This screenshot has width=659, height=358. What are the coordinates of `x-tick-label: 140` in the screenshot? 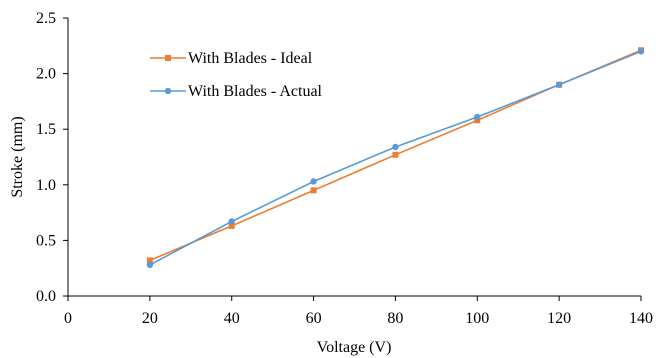 It's located at (641, 318).